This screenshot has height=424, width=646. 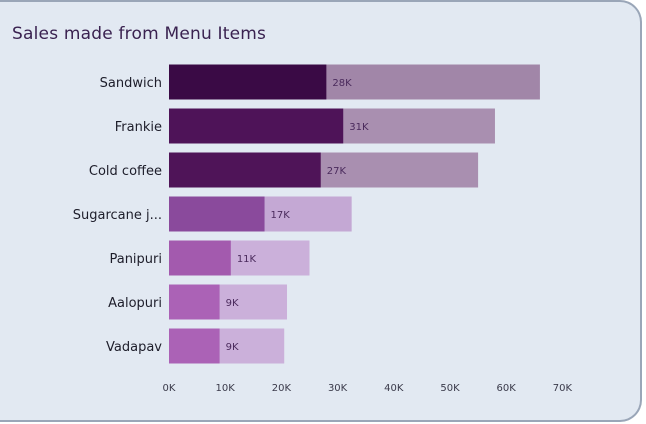 What do you see at coordinates (359, 127) in the screenshot?
I see `data-label: 31K` at bounding box center [359, 127].